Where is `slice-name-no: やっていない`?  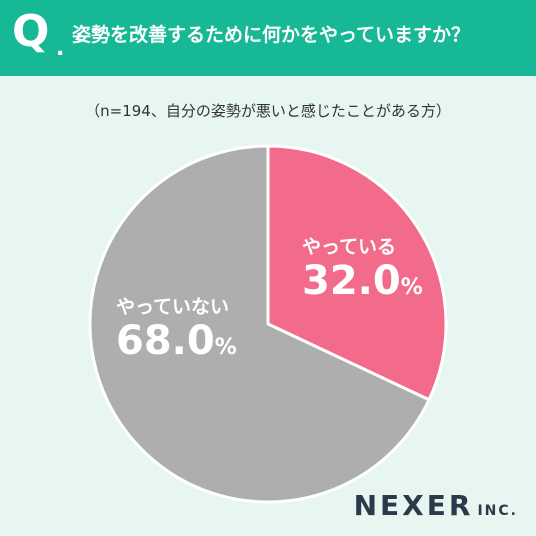 slice-name-no: やっていない is located at coordinates (173, 307).